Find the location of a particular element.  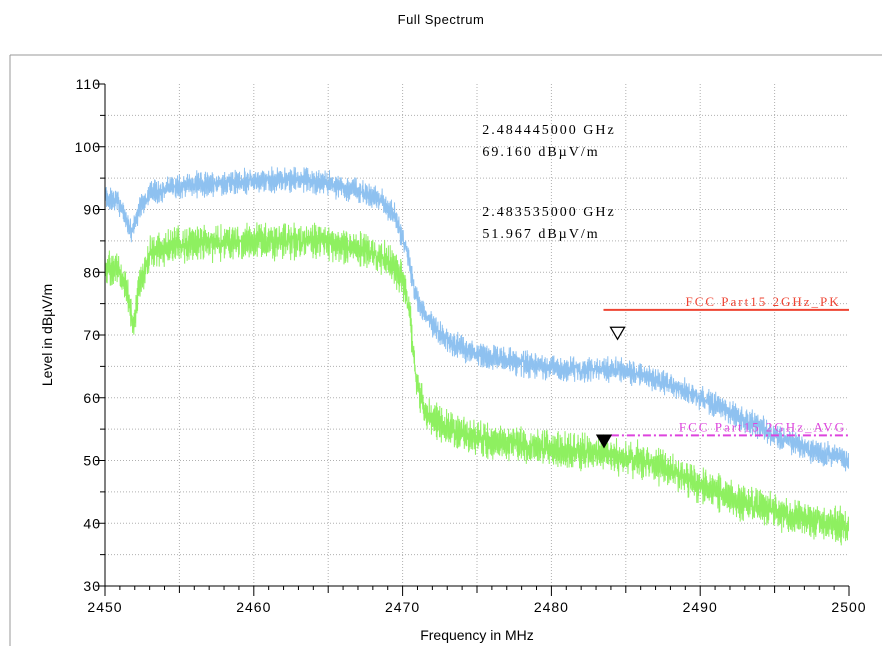

x-axis-label: Frequency in MHz is located at coordinates (477, 635).